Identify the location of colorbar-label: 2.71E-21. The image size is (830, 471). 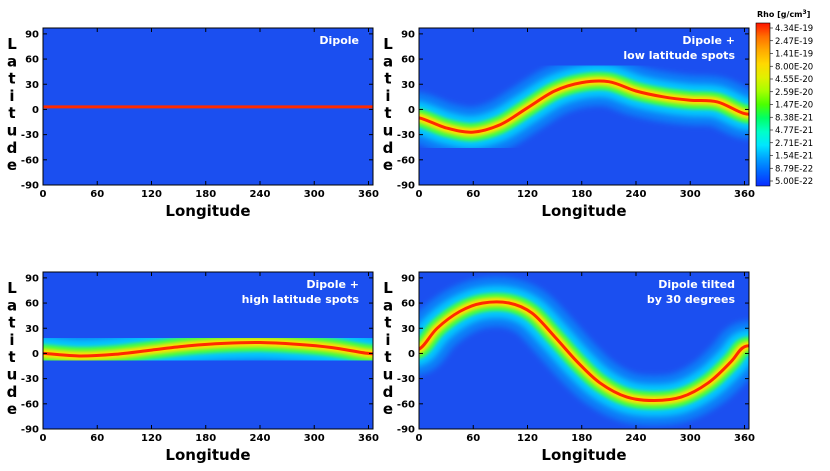
(794, 144).